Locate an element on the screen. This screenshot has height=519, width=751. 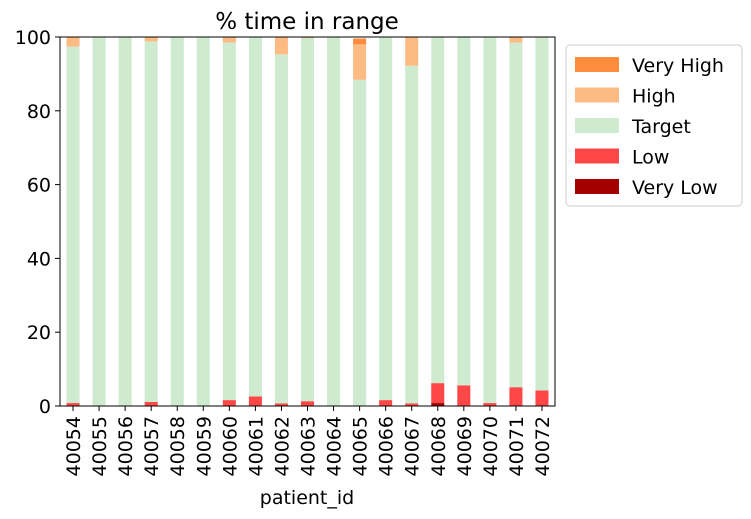
bar-40064-target is located at coordinates (334, 221).